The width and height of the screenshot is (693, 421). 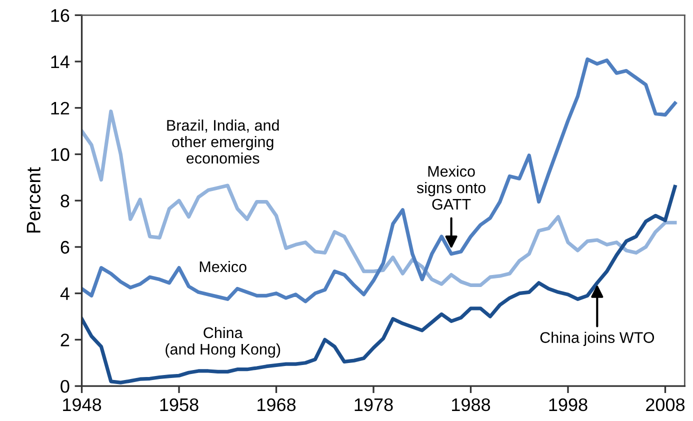 I want to click on series-label: China (and Hong Kong), so click(x=223, y=342).